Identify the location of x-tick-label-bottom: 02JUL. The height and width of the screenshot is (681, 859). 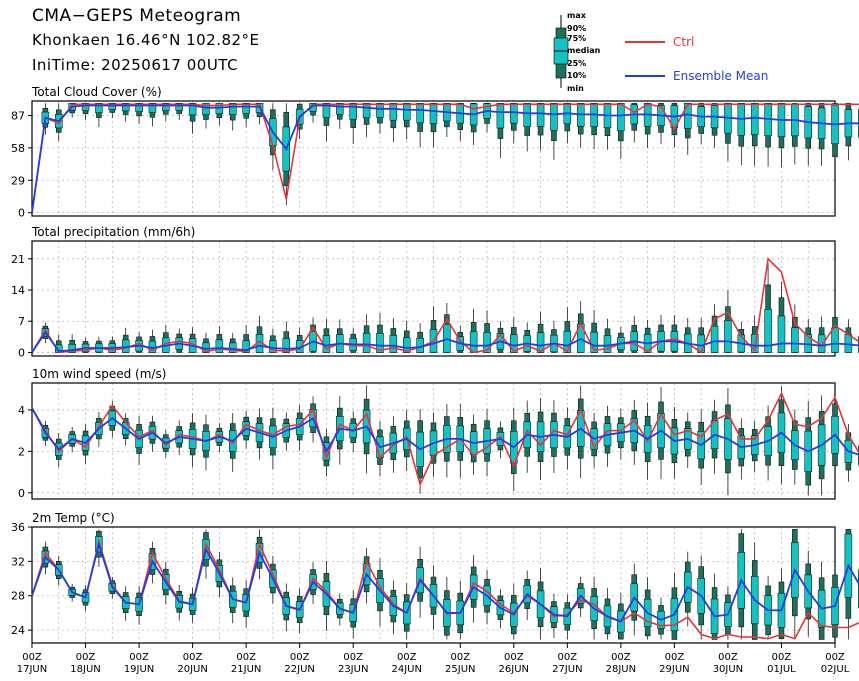
(835, 669).